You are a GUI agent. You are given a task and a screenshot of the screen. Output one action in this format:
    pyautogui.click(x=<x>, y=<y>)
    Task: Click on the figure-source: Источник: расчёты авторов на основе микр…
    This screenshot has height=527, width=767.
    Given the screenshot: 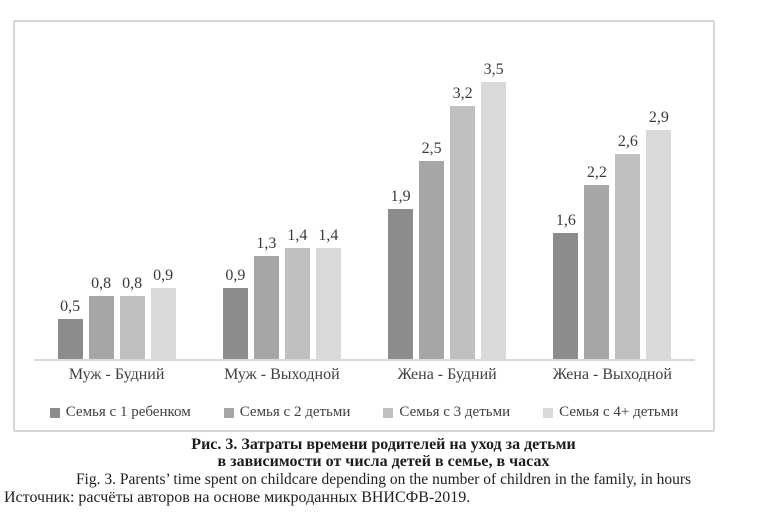 What is the action you would take?
    pyautogui.click(x=237, y=497)
    